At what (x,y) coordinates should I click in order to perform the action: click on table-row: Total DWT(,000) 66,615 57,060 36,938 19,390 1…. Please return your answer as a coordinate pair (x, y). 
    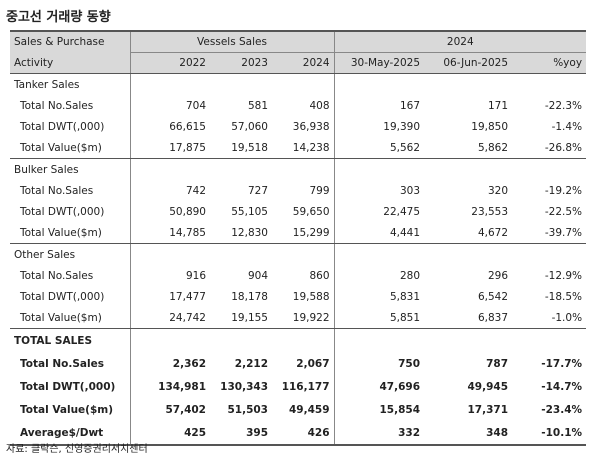
    Looking at the image, I should click on (298, 126).